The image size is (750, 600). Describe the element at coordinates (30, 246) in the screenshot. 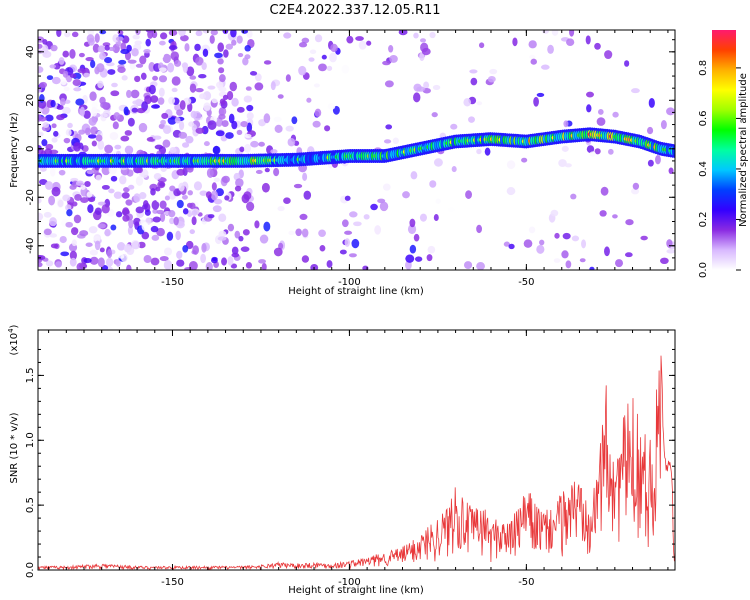

I see `y-tick-label: -40` at that location.